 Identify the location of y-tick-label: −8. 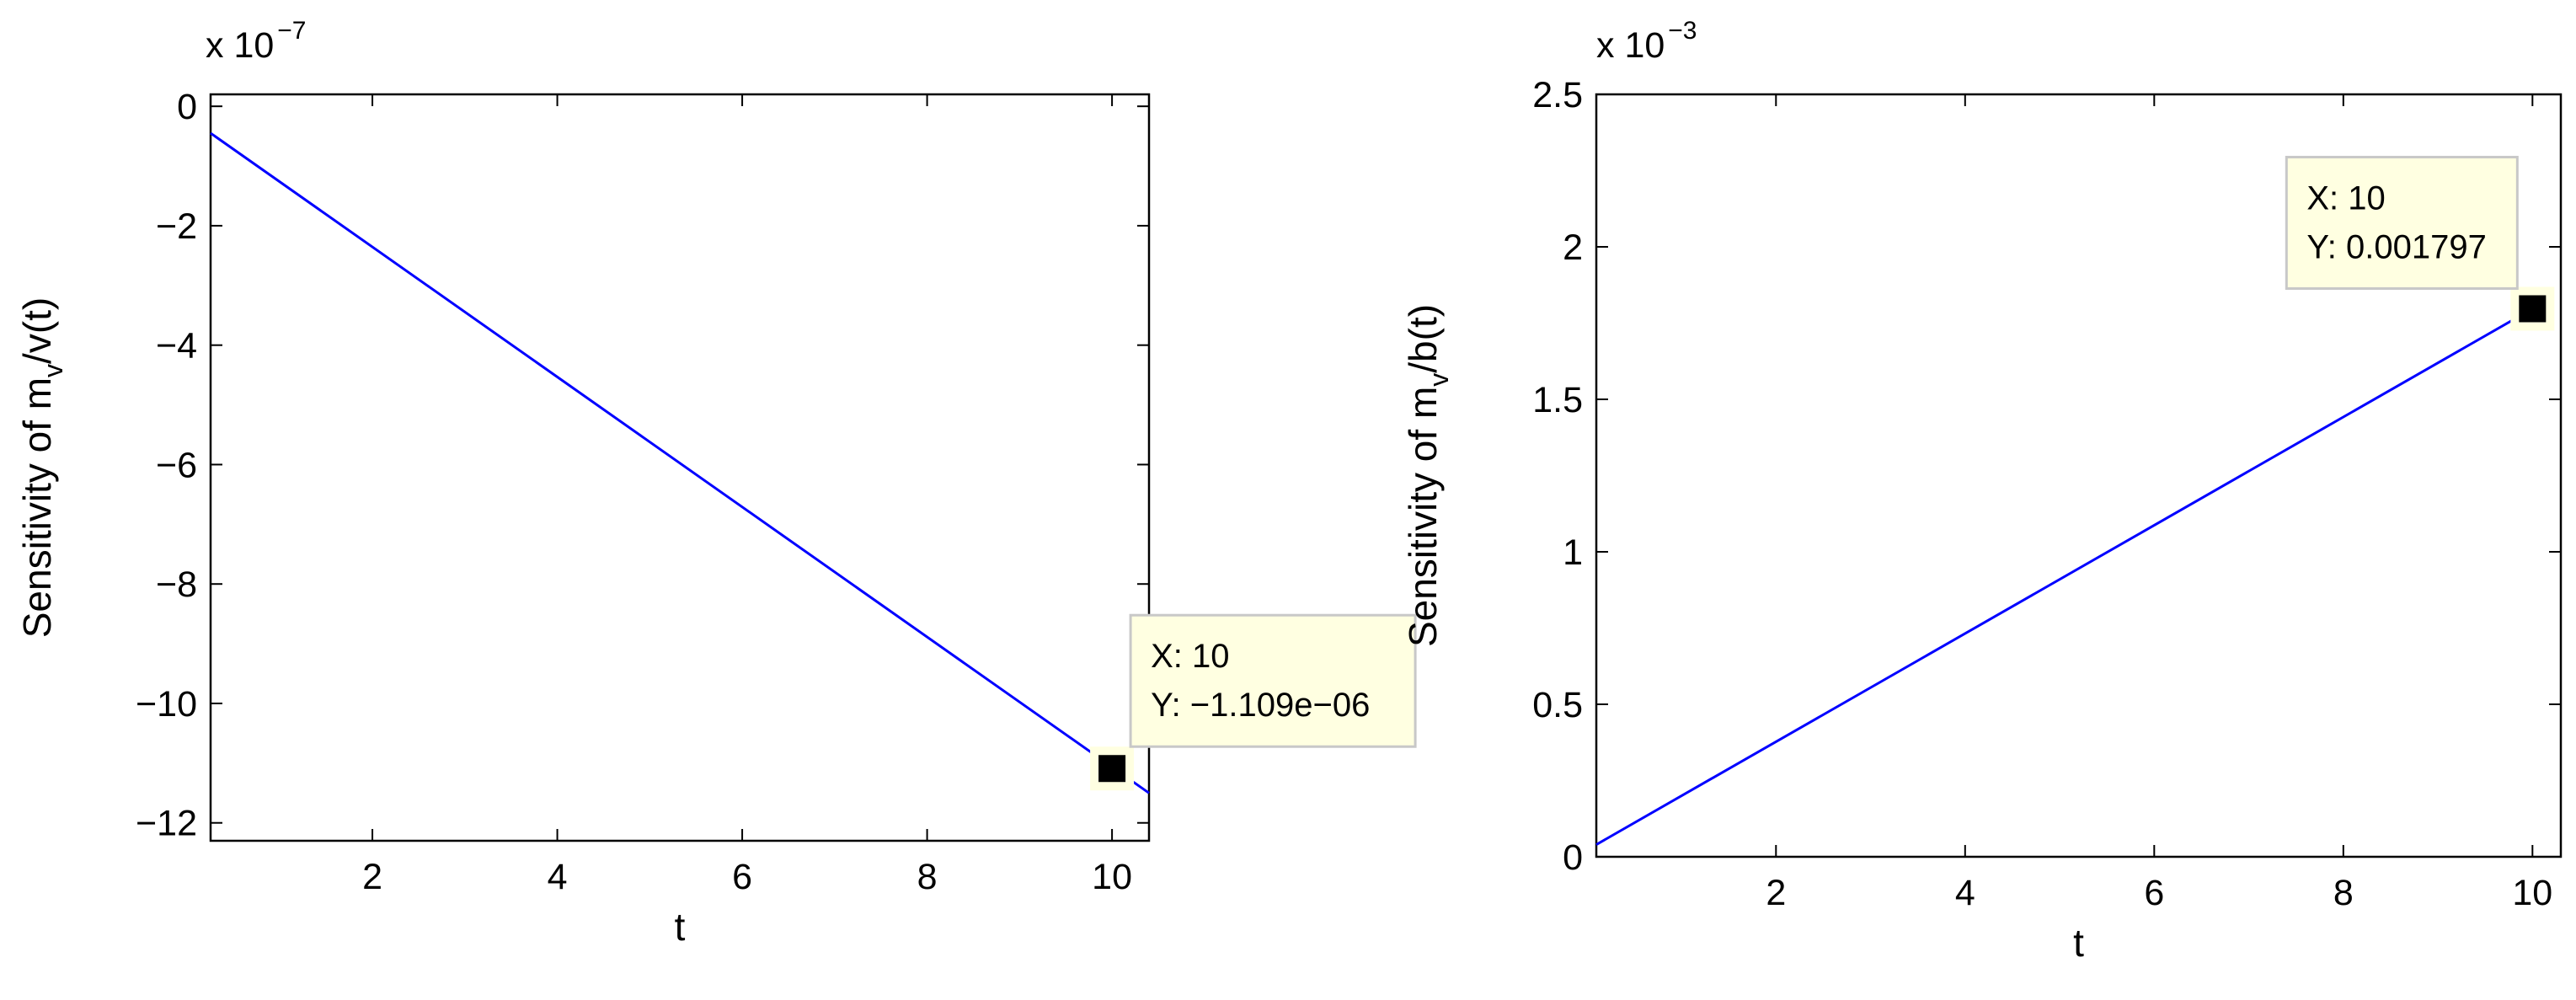
(176, 584).